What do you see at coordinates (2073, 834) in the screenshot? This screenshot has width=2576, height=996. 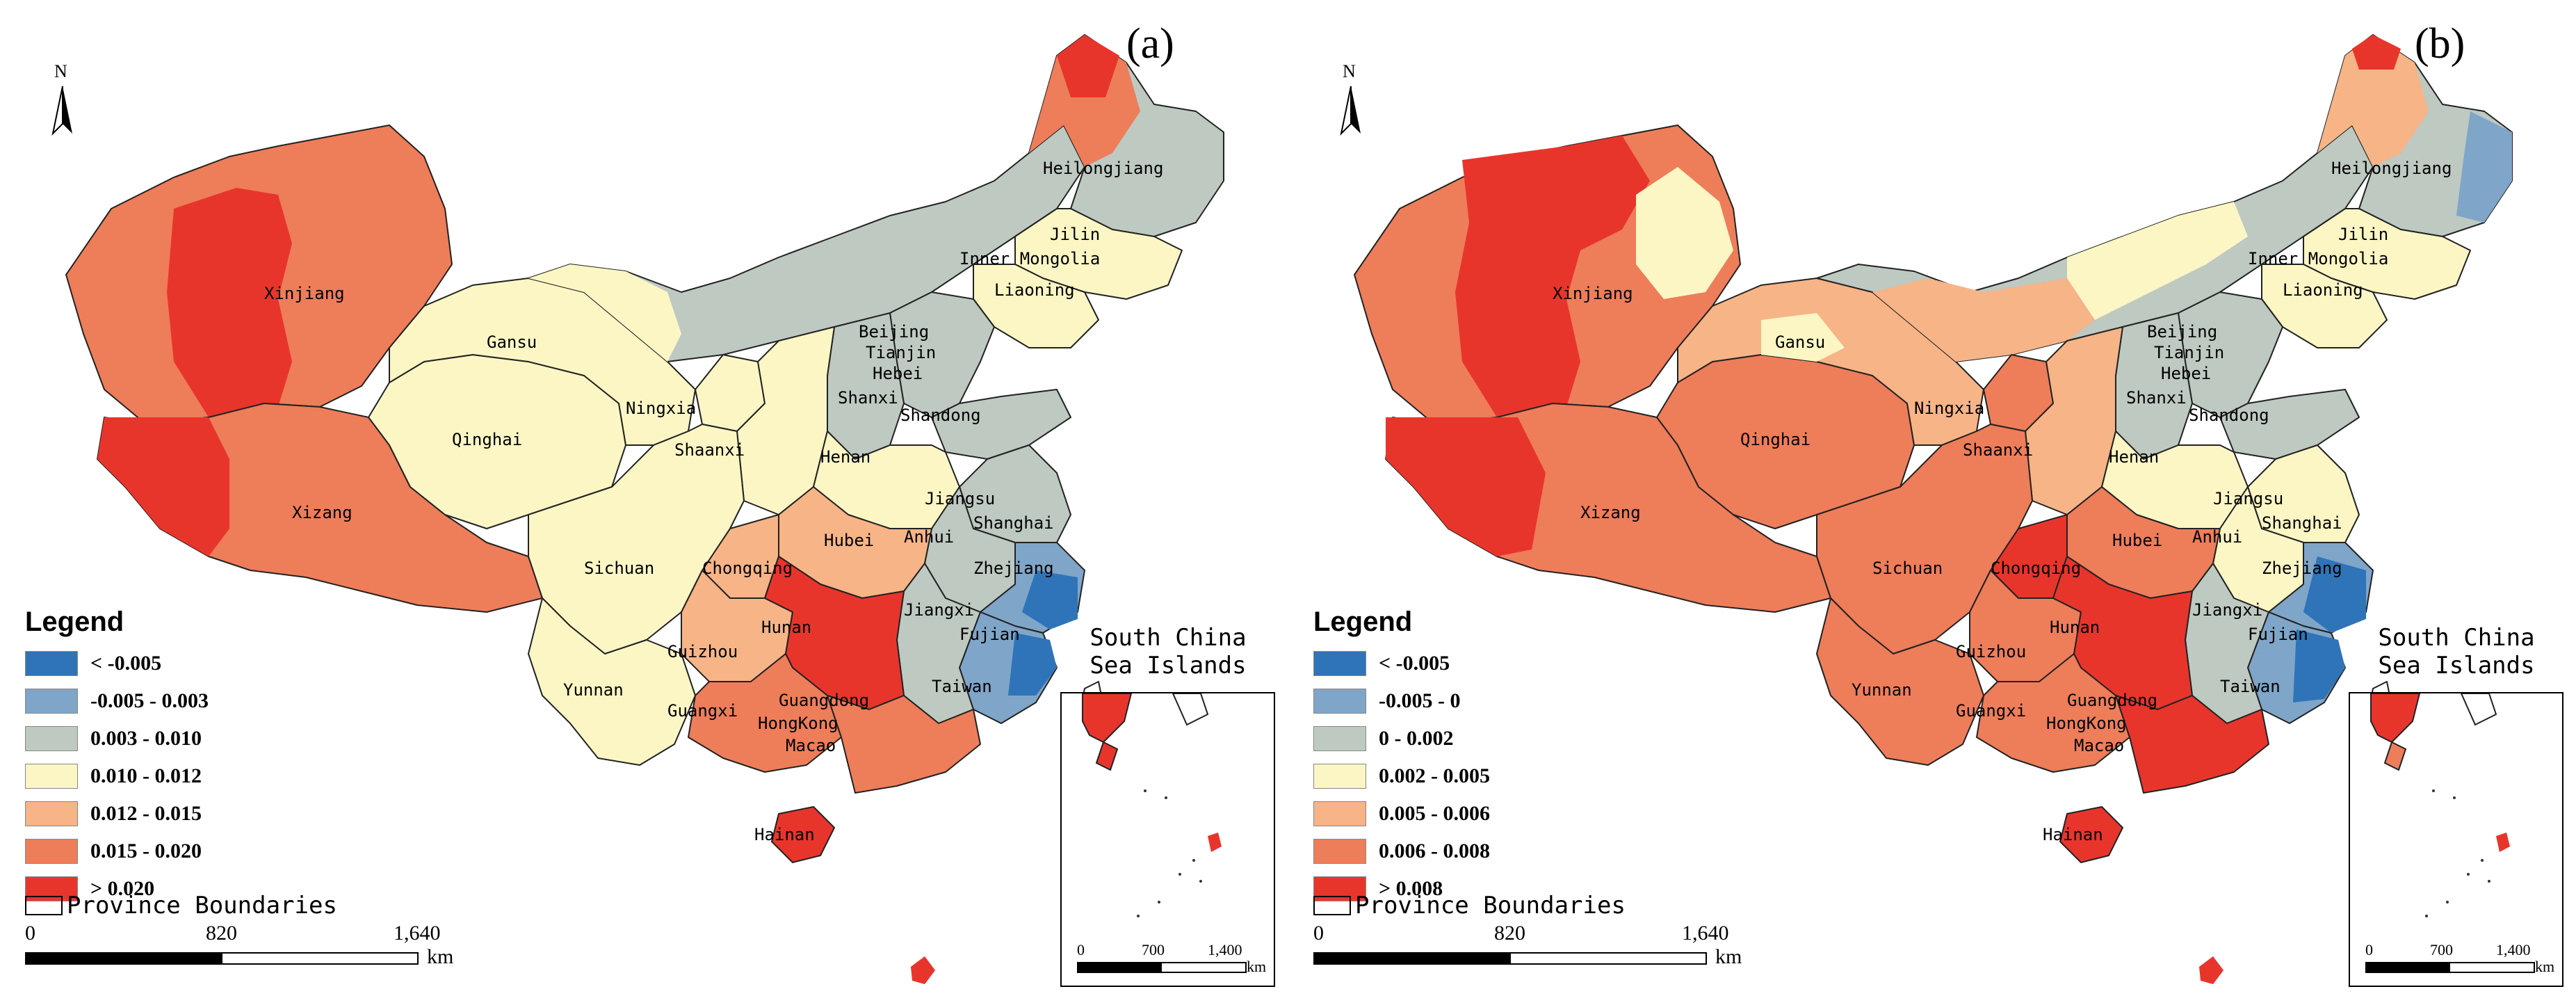 I see `label-hainan: Hainan` at bounding box center [2073, 834].